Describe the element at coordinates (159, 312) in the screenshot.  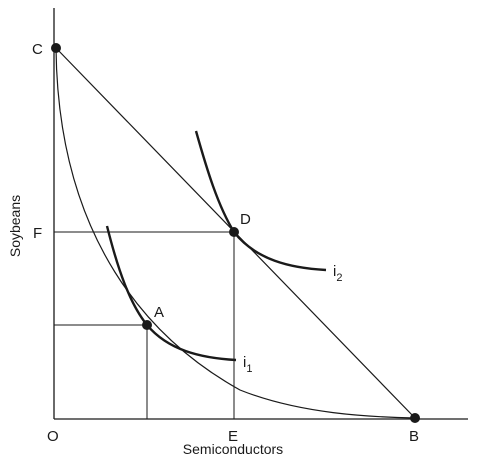
I see `label-a: A` at that location.